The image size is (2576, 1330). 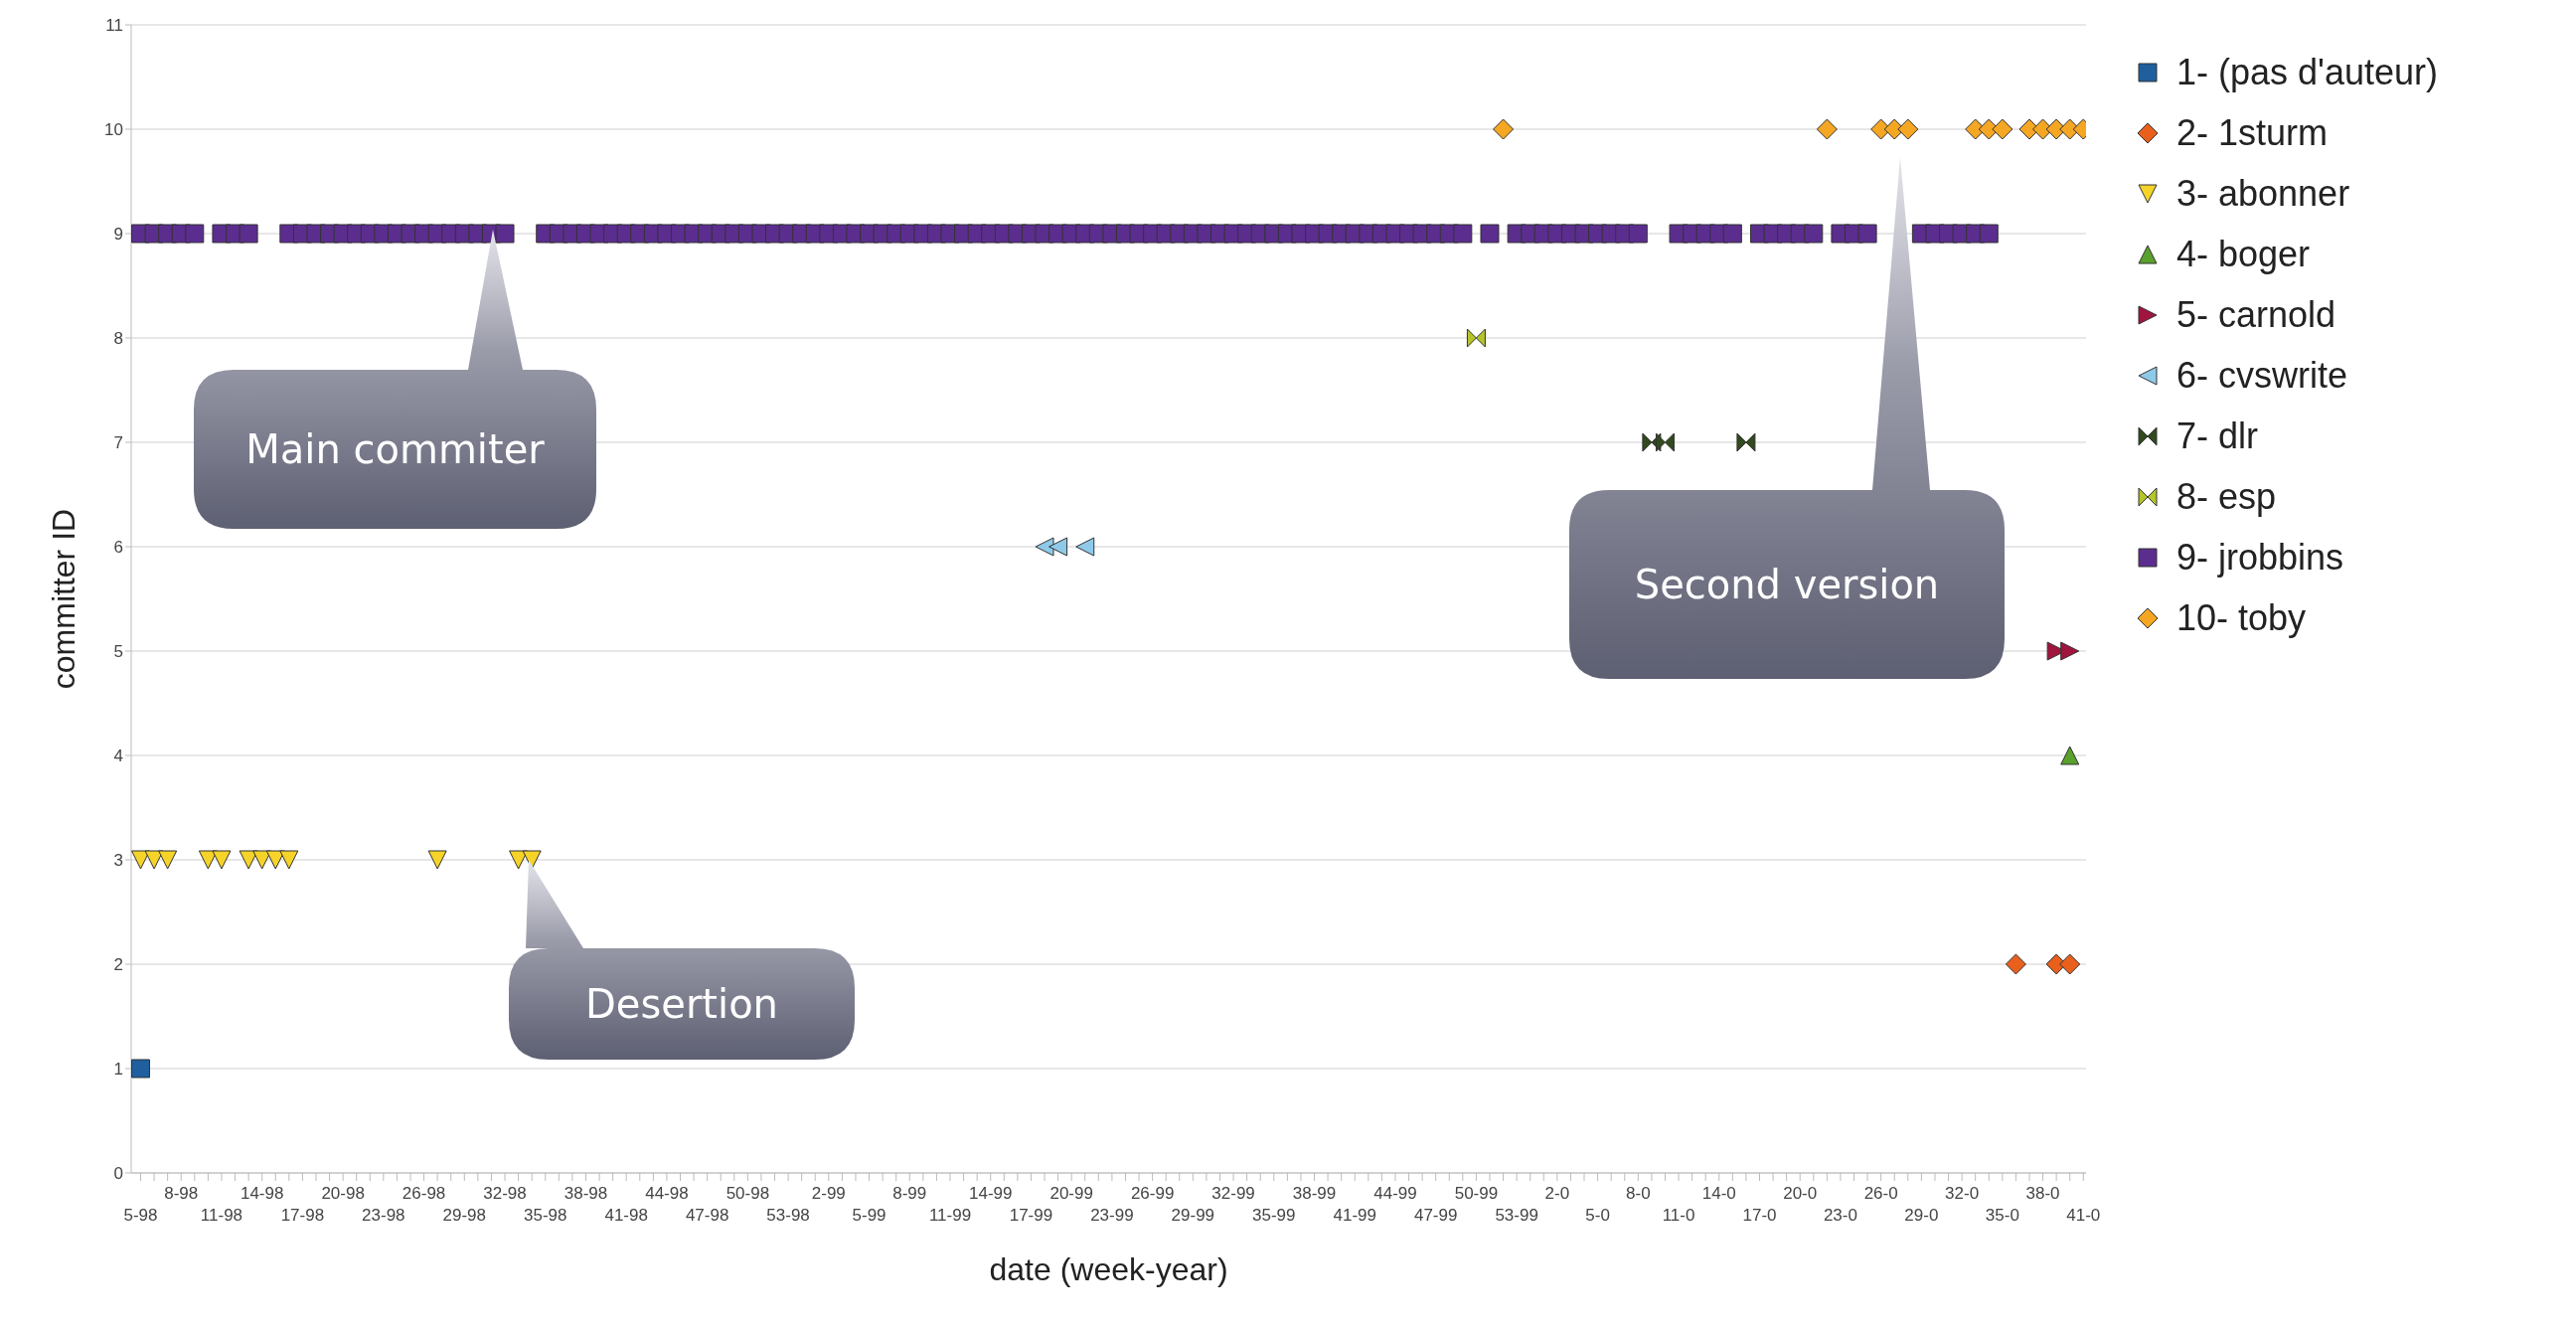 What do you see at coordinates (181, 1193) in the screenshot?
I see `x-tick-label: 8-98` at bounding box center [181, 1193].